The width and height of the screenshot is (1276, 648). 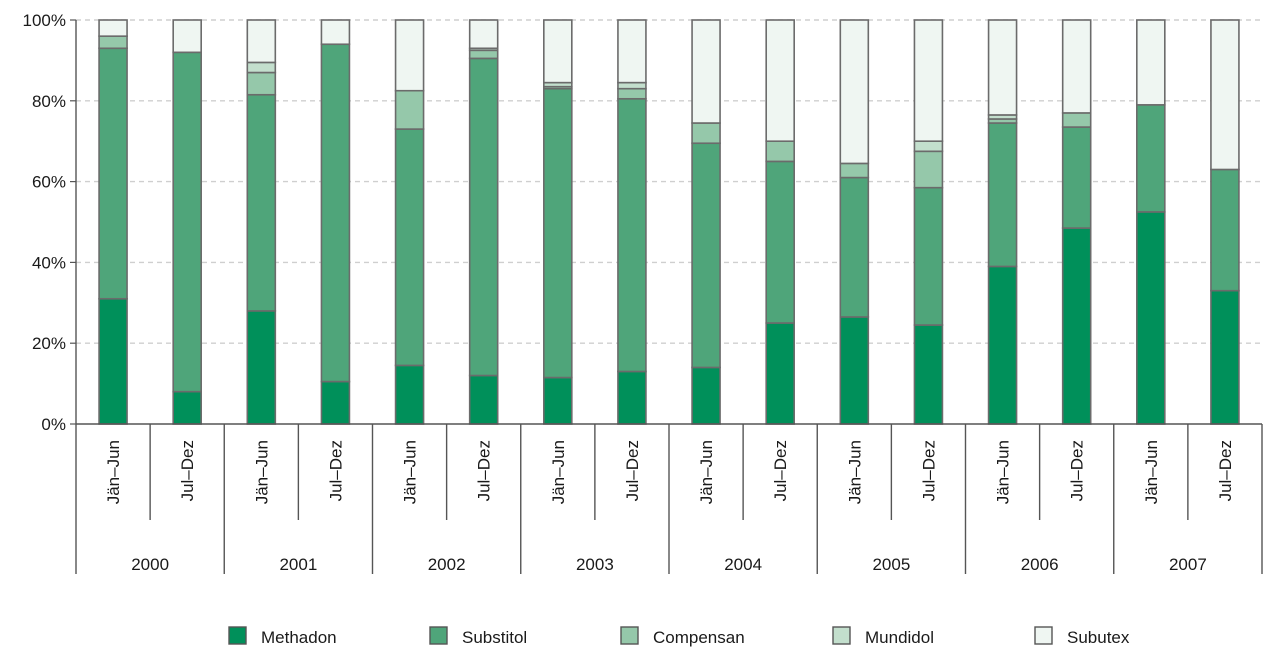 What do you see at coordinates (494, 637) in the screenshot?
I see `legend-label: Substitol` at bounding box center [494, 637].